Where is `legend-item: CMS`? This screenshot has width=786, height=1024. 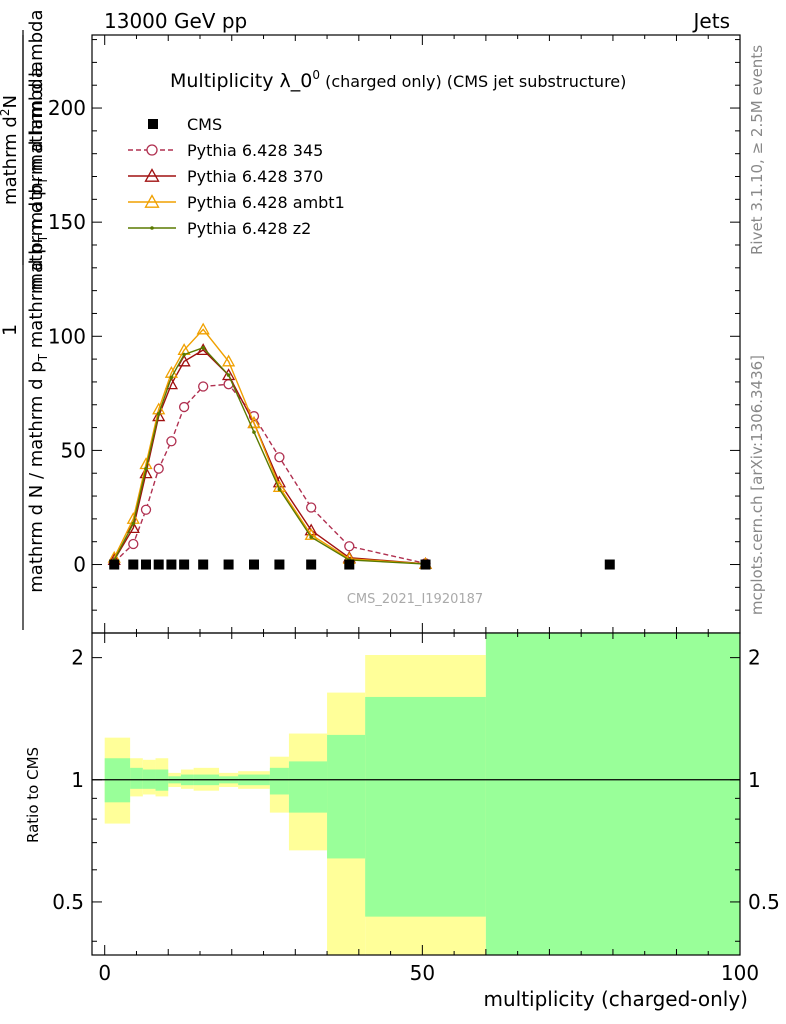 legend-item: CMS is located at coordinates (185, 124).